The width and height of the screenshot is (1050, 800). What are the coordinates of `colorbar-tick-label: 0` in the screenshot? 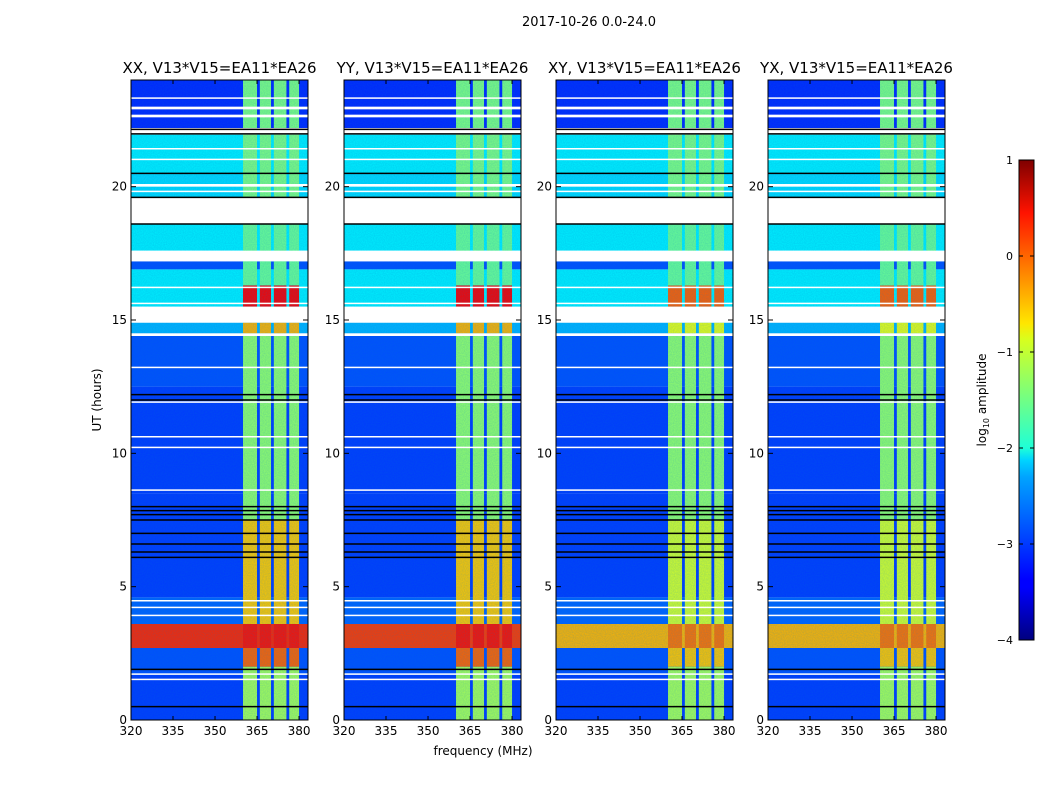 It's located at (1009, 256).